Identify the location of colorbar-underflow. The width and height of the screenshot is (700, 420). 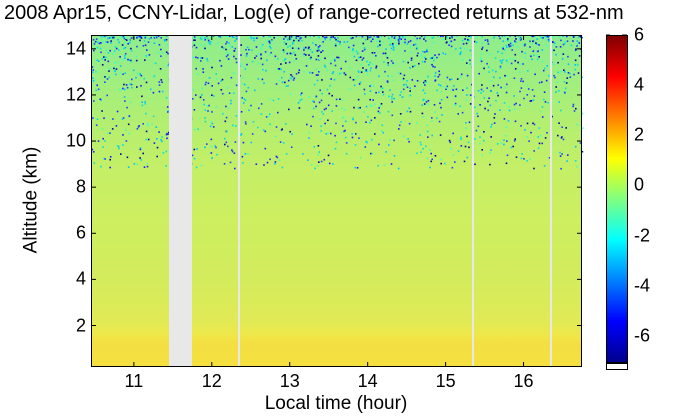
(617, 366).